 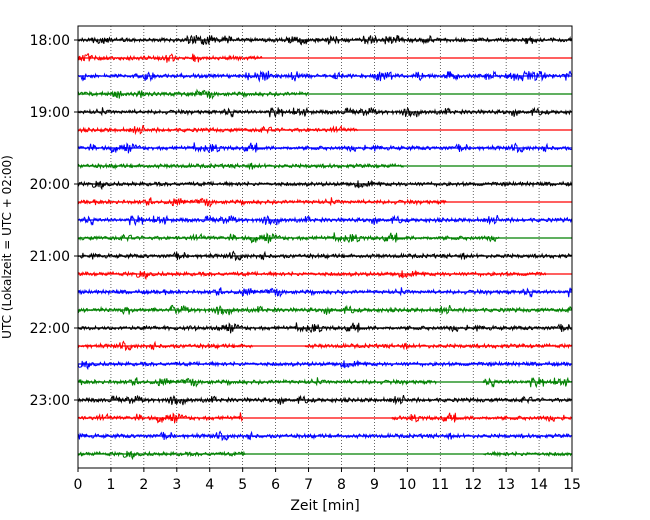 I want to click on y-tick-label: 18:00, so click(x=50, y=41).